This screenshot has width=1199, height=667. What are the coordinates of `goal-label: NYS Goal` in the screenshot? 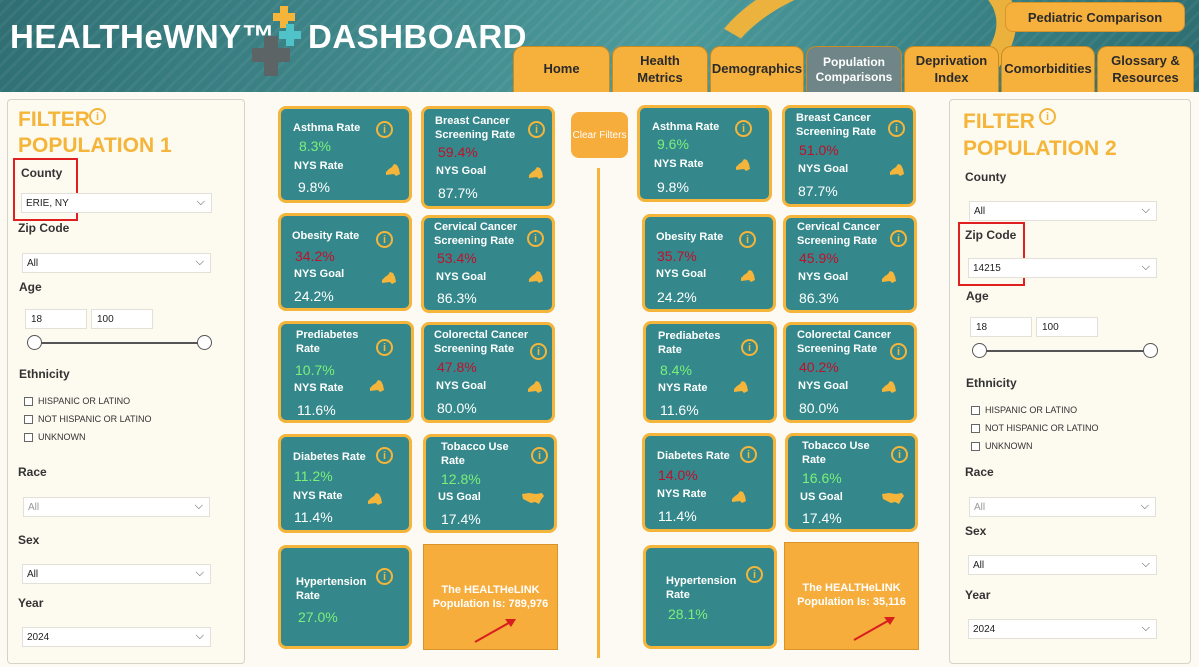 It's located at (823, 277).